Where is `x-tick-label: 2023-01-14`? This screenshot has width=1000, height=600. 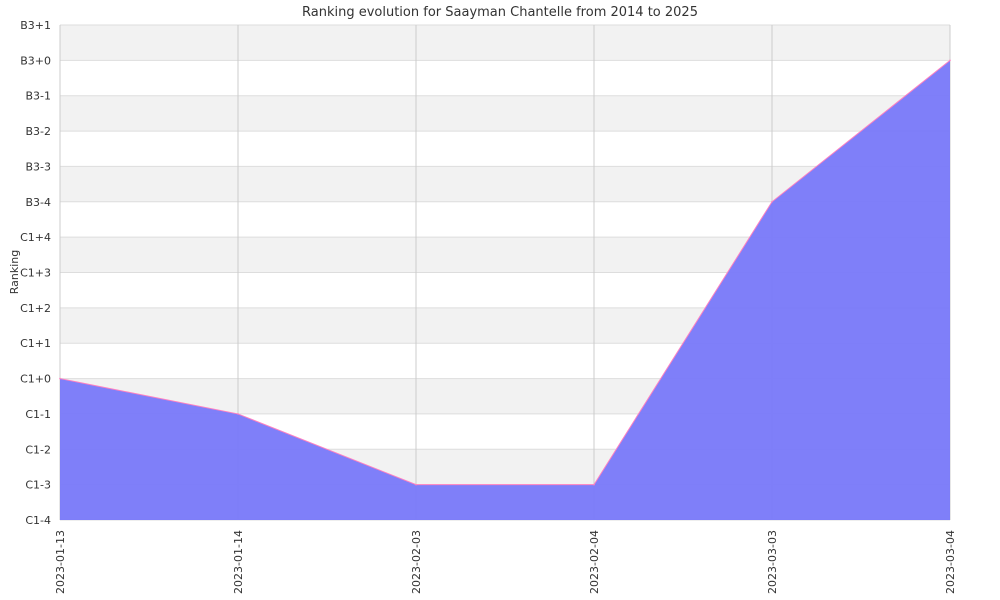 x-tick-label: 2023-01-14 is located at coordinates (238, 562).